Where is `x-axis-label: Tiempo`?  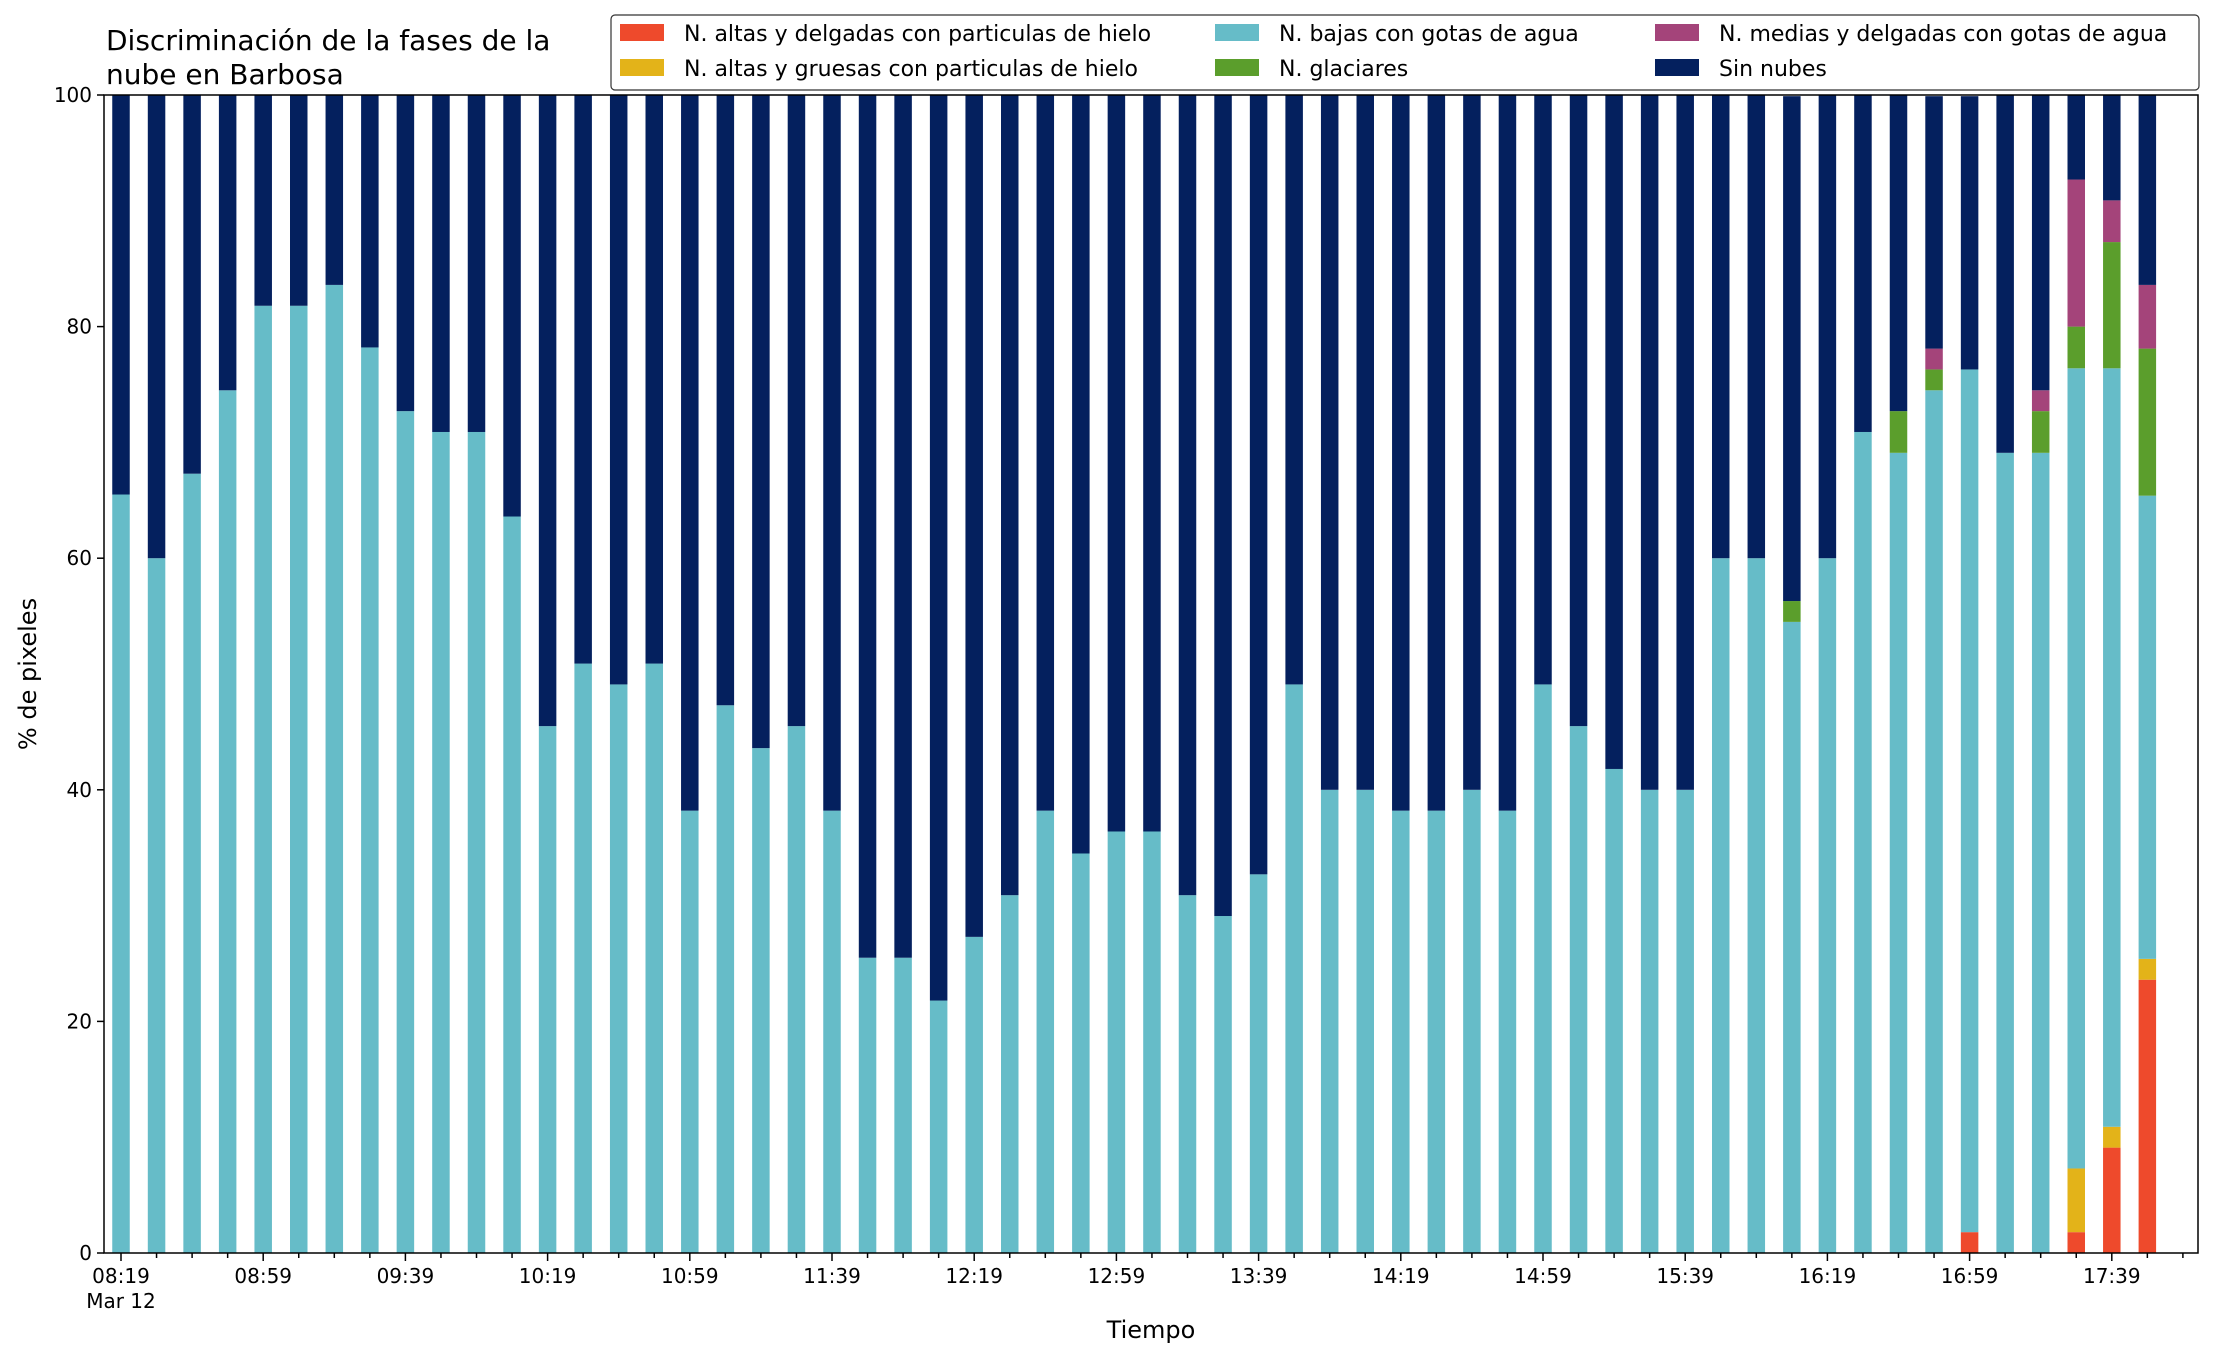
x-axis-label: Tiempo is located at coordinates (1151, 1330).